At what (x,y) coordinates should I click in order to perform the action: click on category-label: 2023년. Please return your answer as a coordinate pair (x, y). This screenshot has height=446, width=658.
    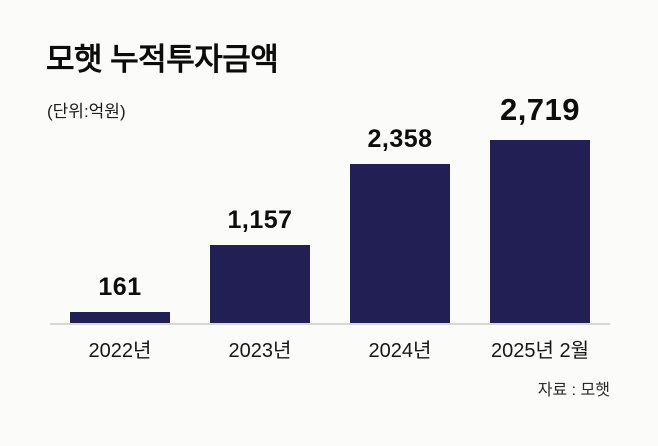
    Looking at the image, I should click on (260, 351).